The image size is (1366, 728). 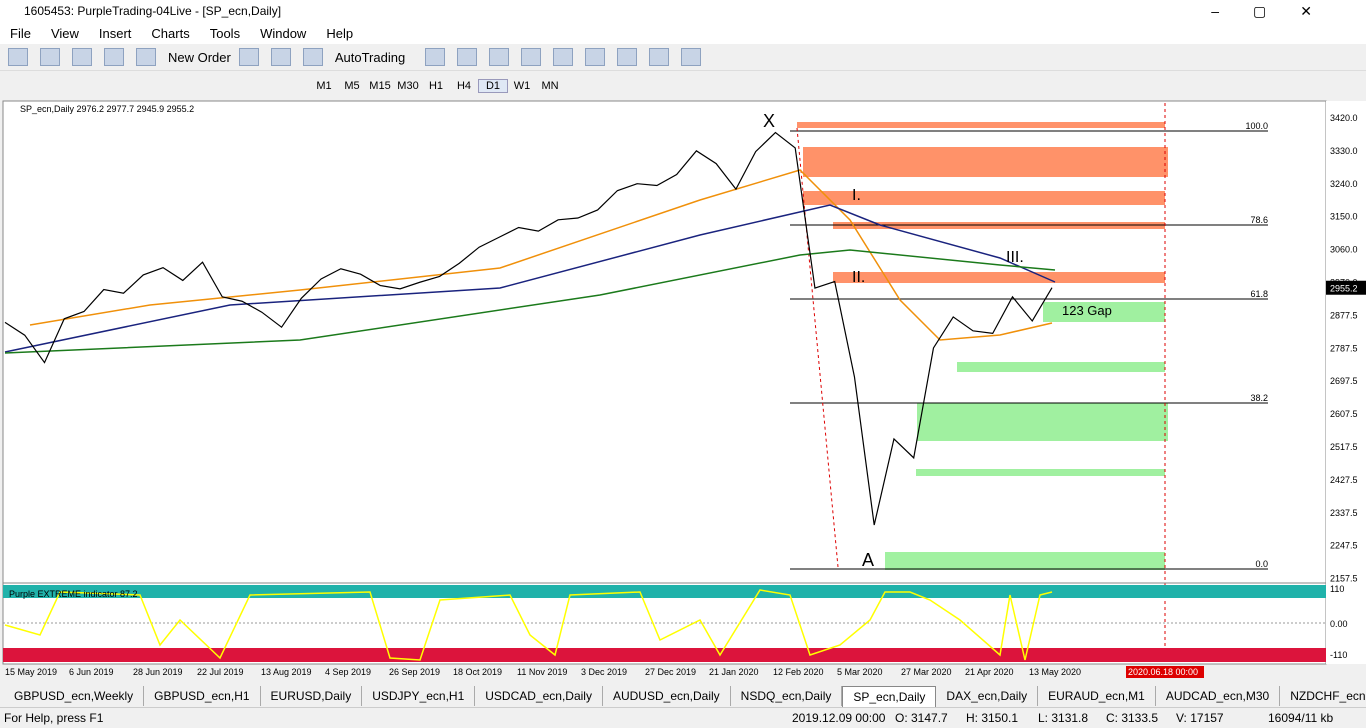 I want to click on menu-item: File, so click(x=20, y=33).